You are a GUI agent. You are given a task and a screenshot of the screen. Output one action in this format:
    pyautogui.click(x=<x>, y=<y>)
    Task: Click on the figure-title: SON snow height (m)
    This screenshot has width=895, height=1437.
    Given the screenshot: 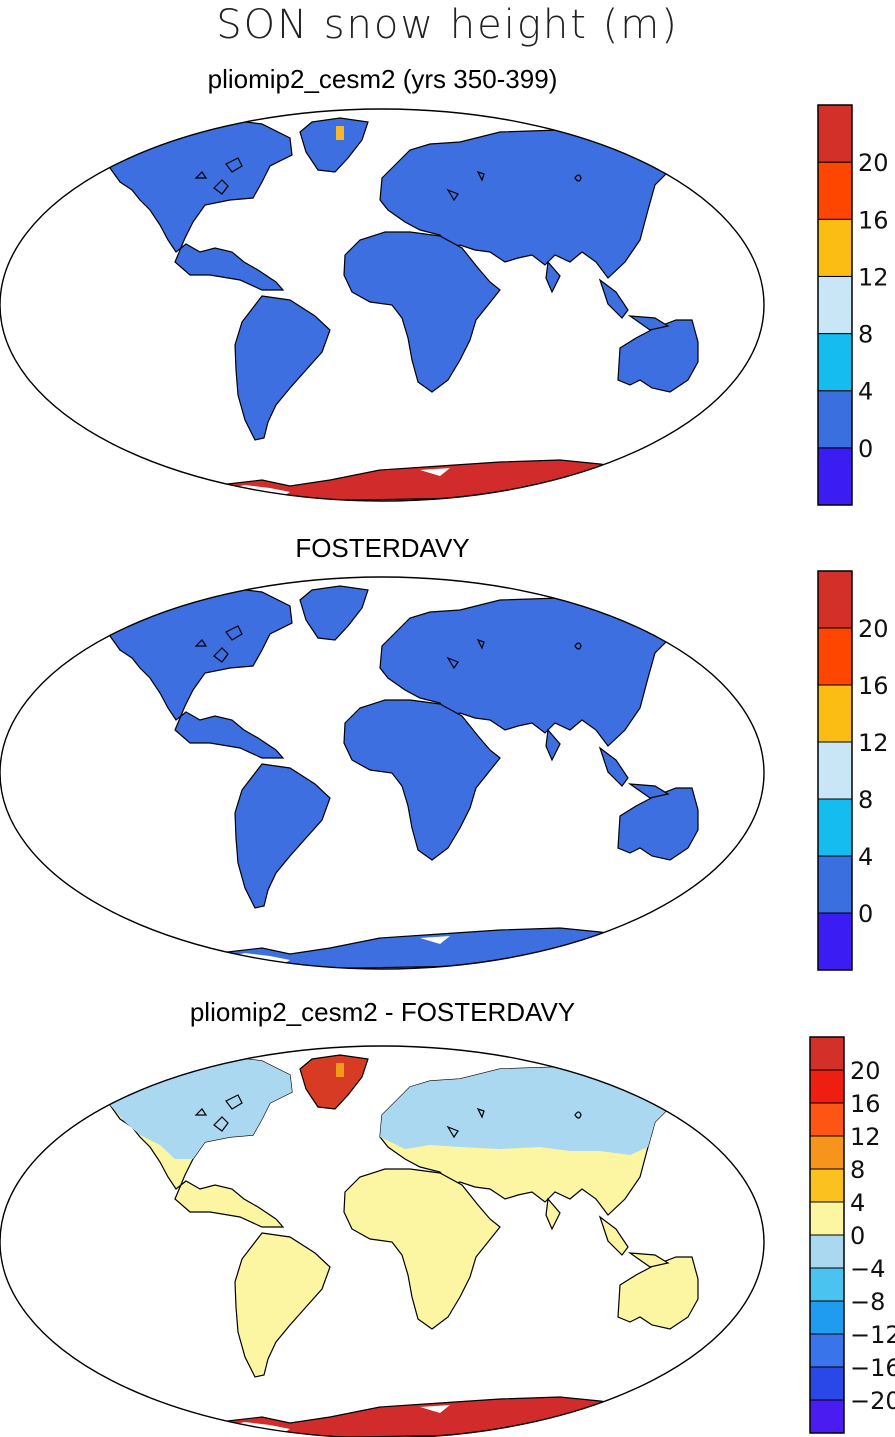 What is the action you would take?
    pyautogui.click(x=447, y=25)
    